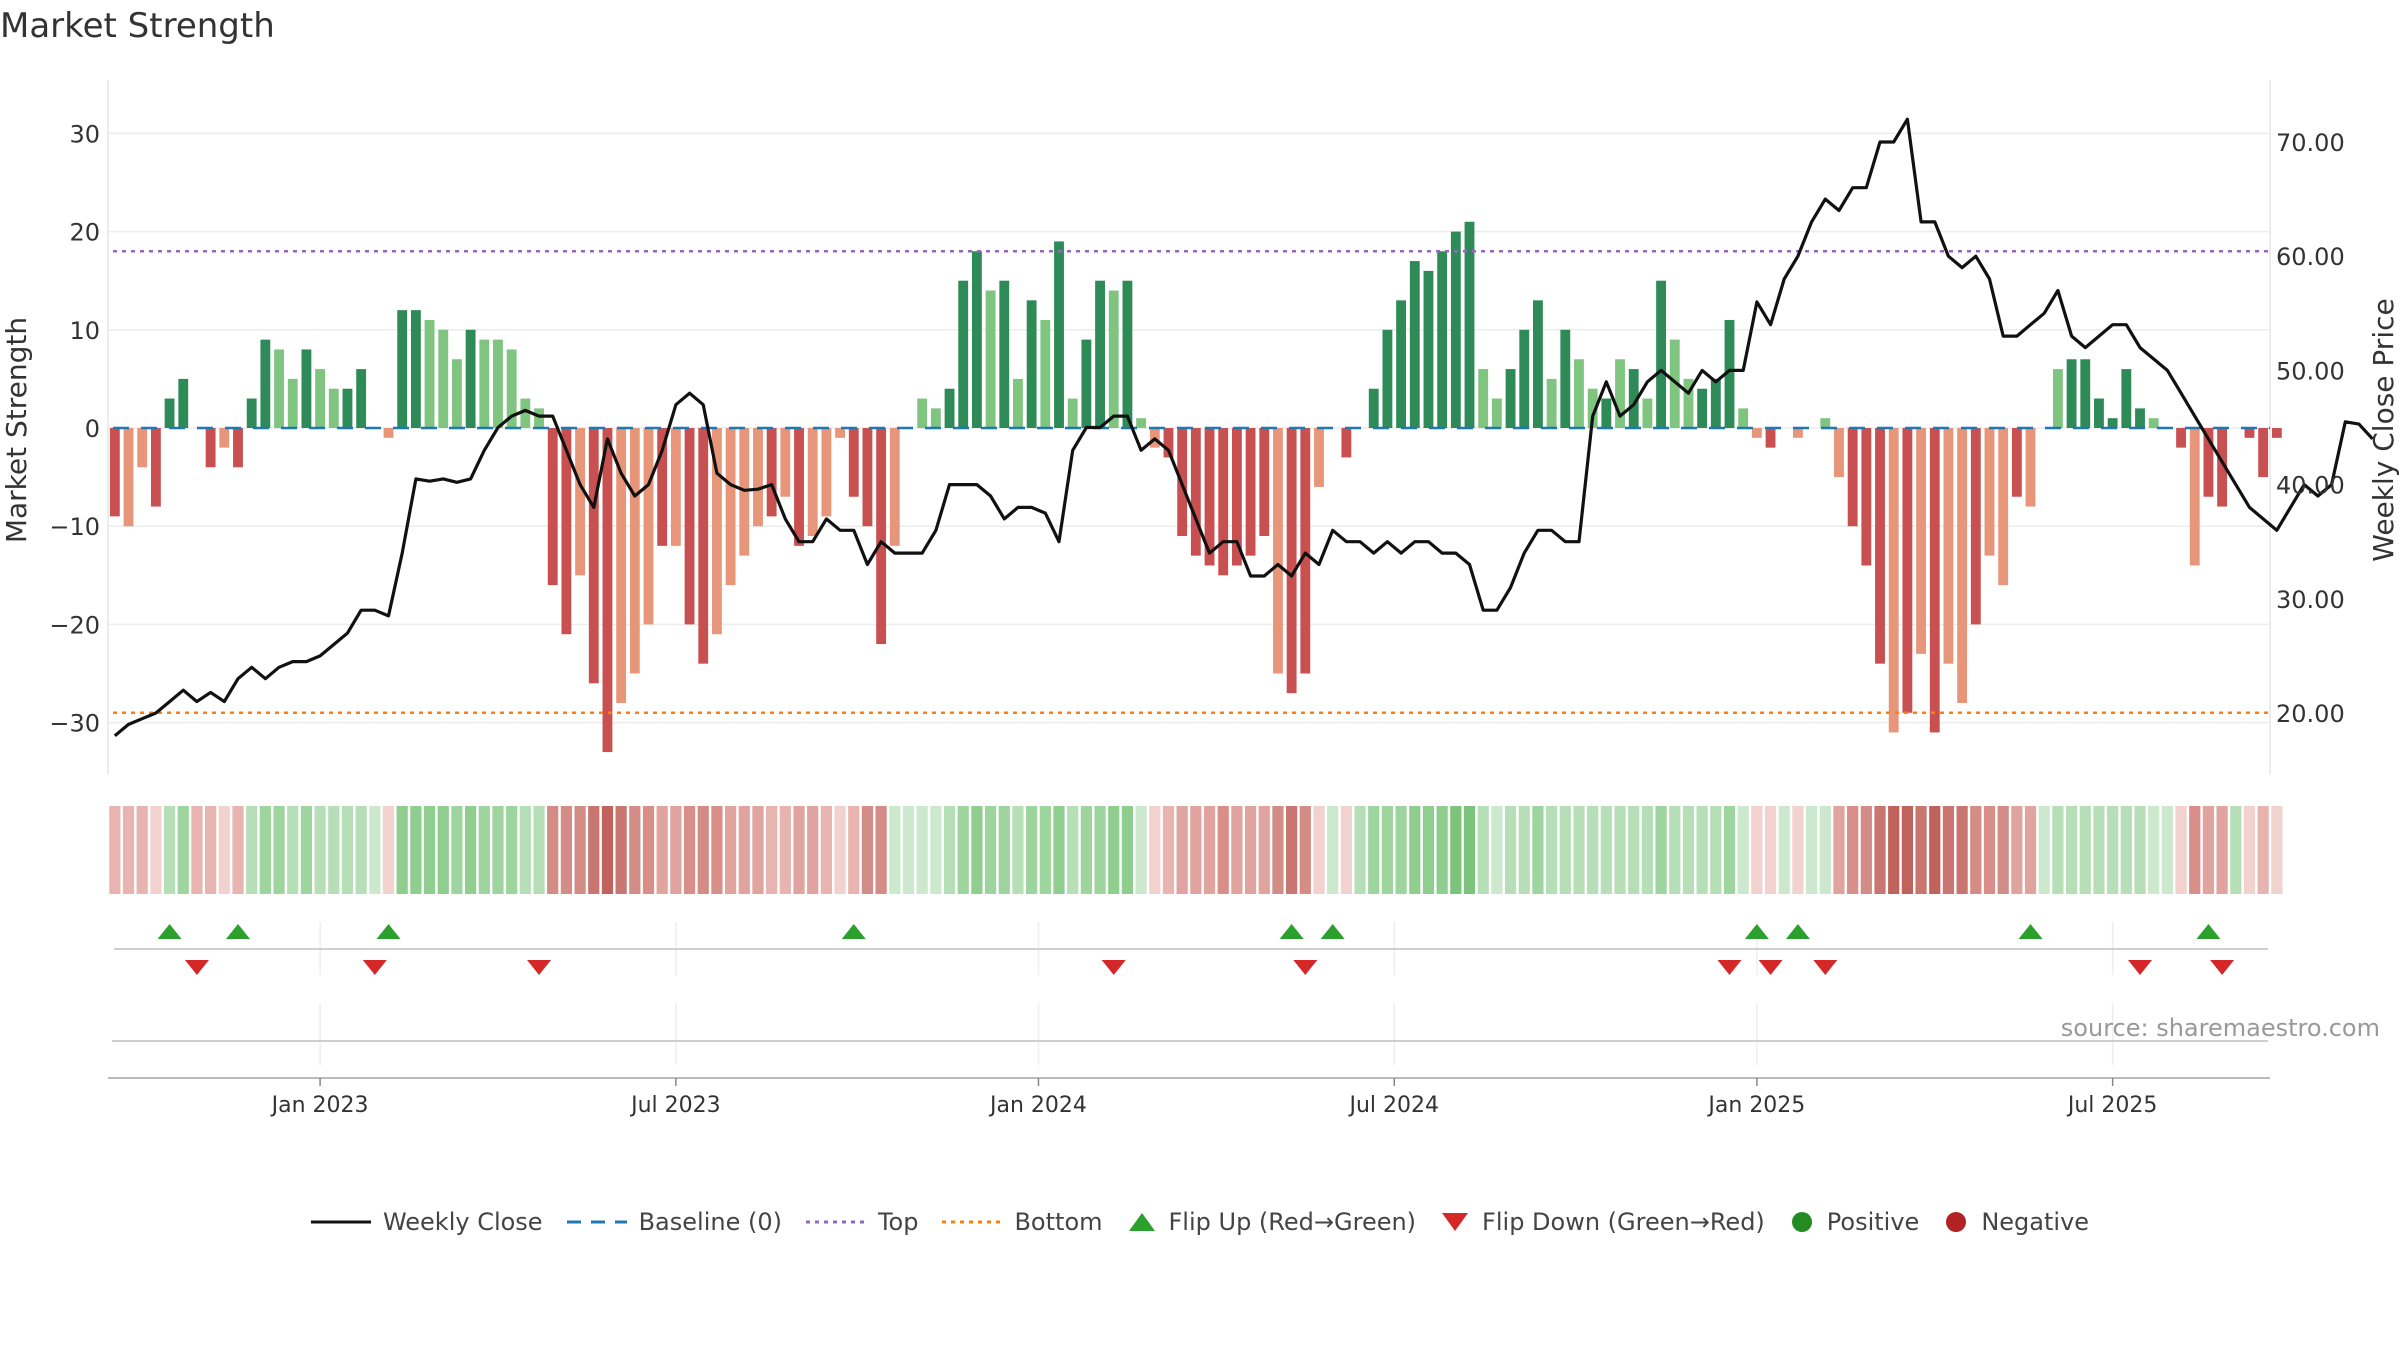 Image resolution: width=2400 pixels, height=1350 pixels. I want to click on legend-positive: Positive, so click(1854, 1222).